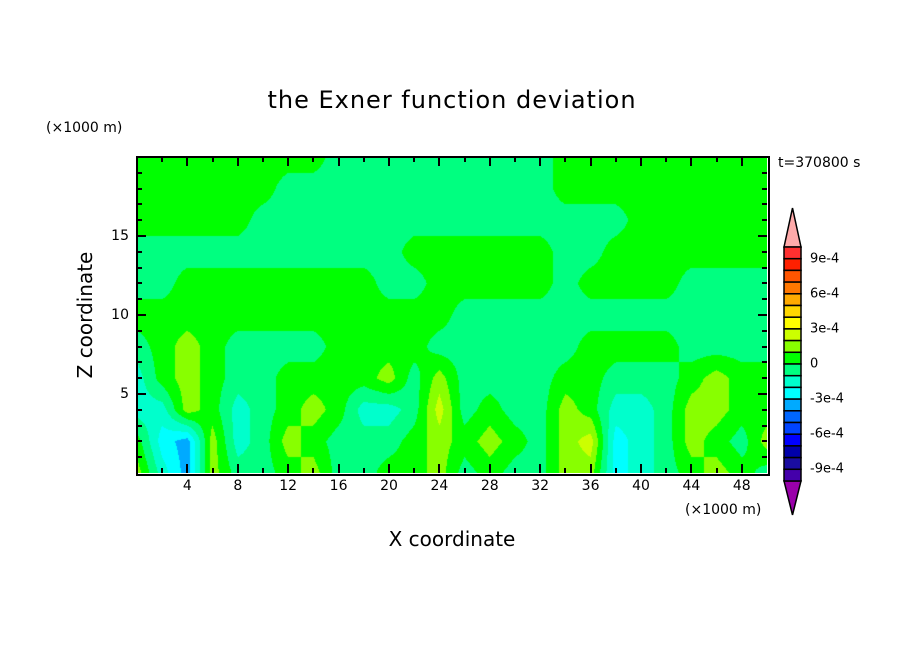  I want to click on x-tick-label: 28, so click(489, 486).